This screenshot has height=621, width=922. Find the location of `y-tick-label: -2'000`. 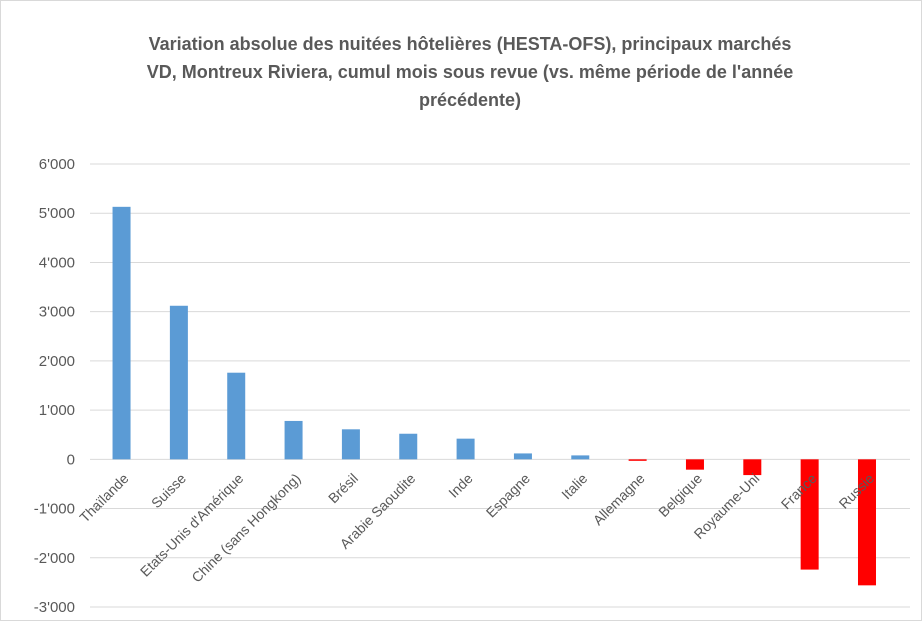

y-tick-label: -2'000 is located at coordinates (54, 558).